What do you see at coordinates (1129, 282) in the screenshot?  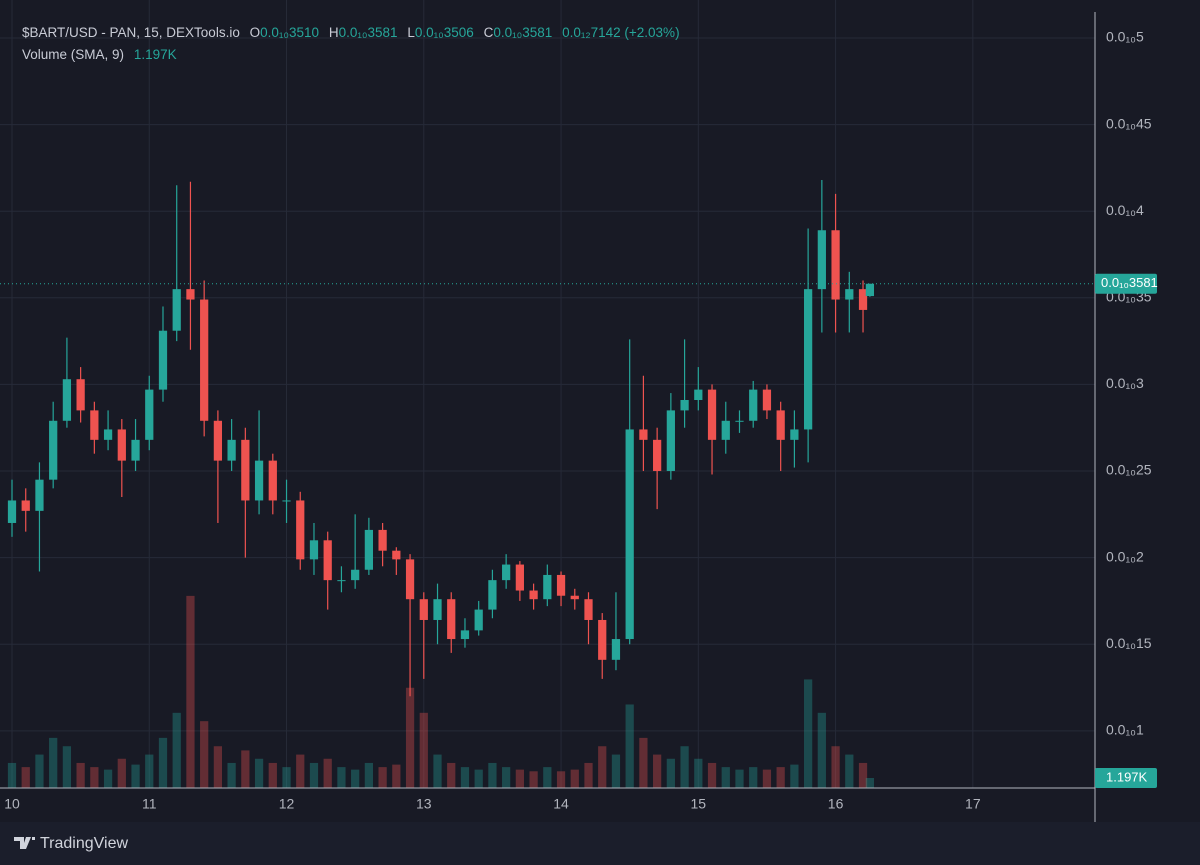 I see `price-badge-text: 0.0₁₀3581` at bounding box center [1129, 282].